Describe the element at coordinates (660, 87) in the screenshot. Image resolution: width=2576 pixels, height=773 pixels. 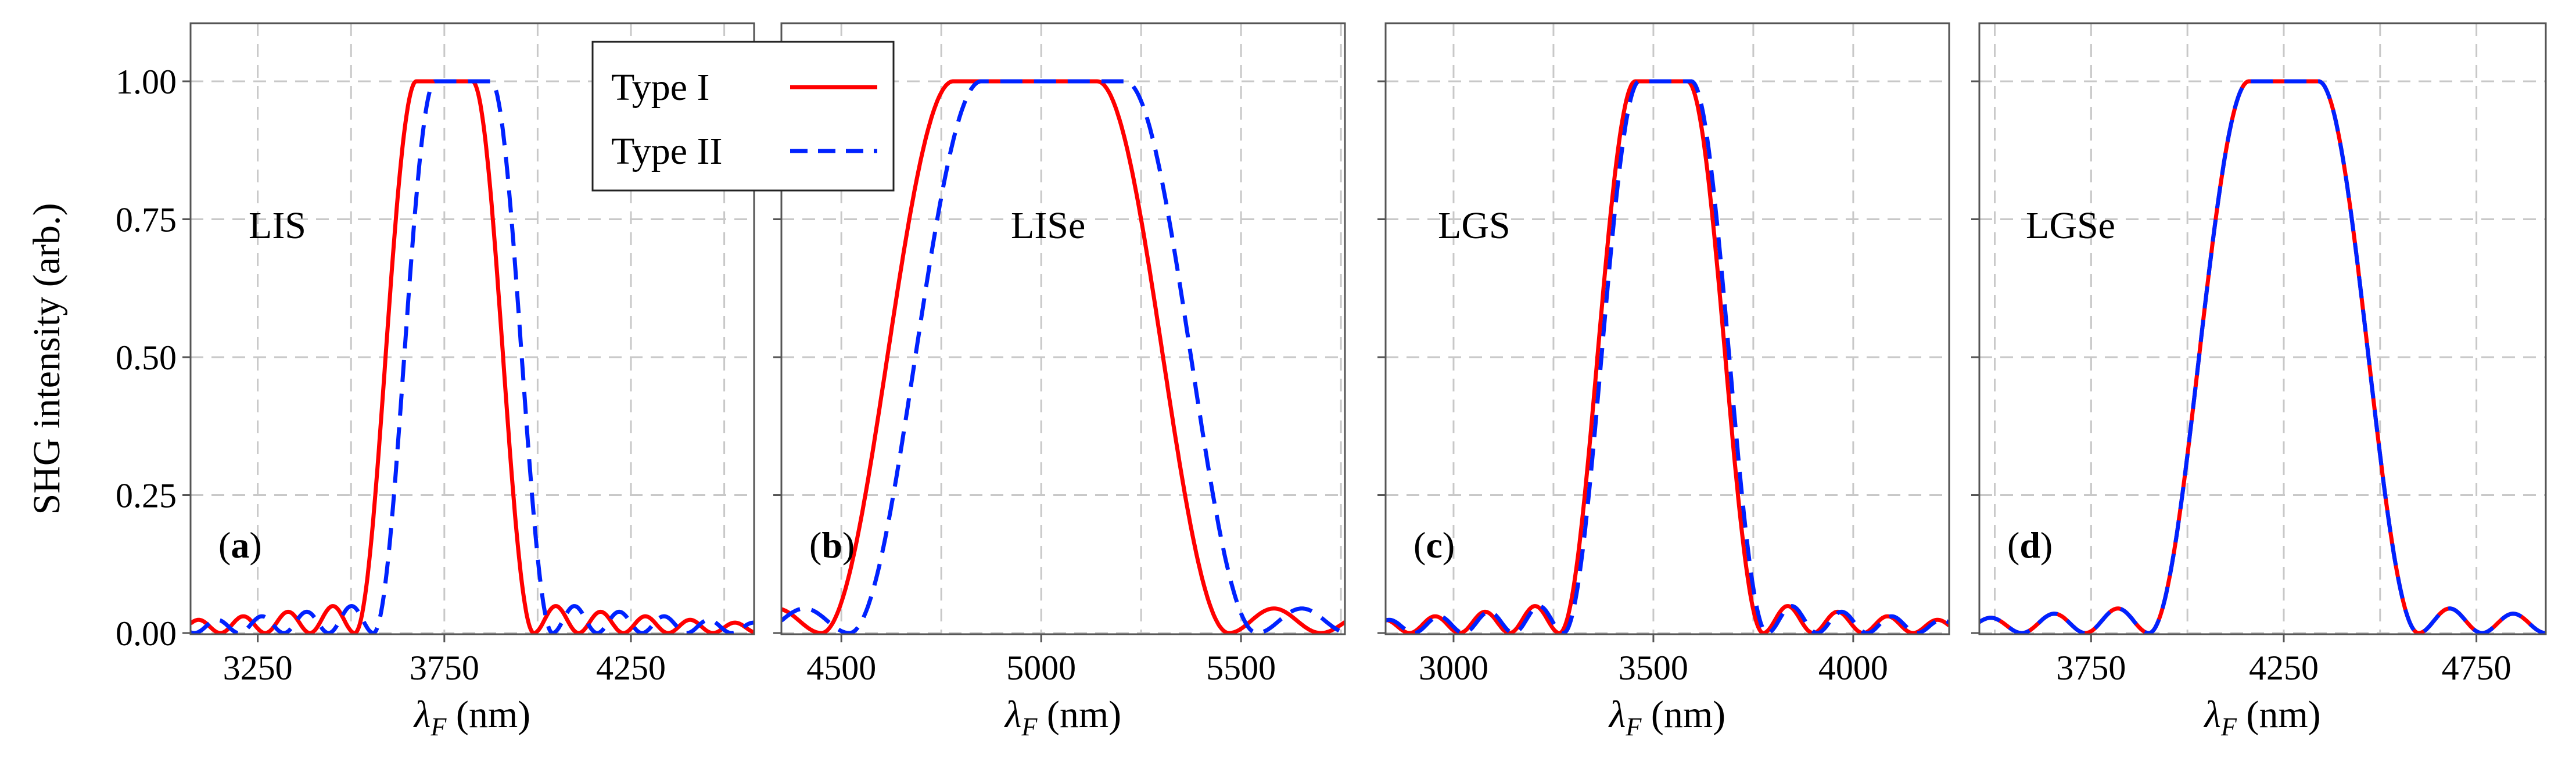
I see `legend-label: Type I` at that location.